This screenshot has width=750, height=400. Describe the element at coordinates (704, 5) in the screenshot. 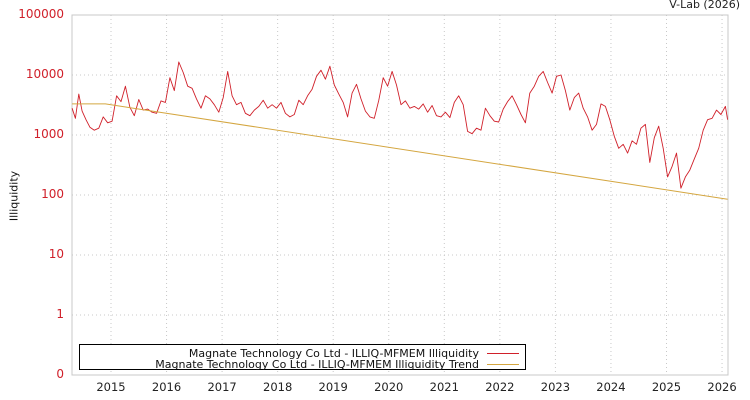

I see `credit-text: V-Lab (2026)` at that location.